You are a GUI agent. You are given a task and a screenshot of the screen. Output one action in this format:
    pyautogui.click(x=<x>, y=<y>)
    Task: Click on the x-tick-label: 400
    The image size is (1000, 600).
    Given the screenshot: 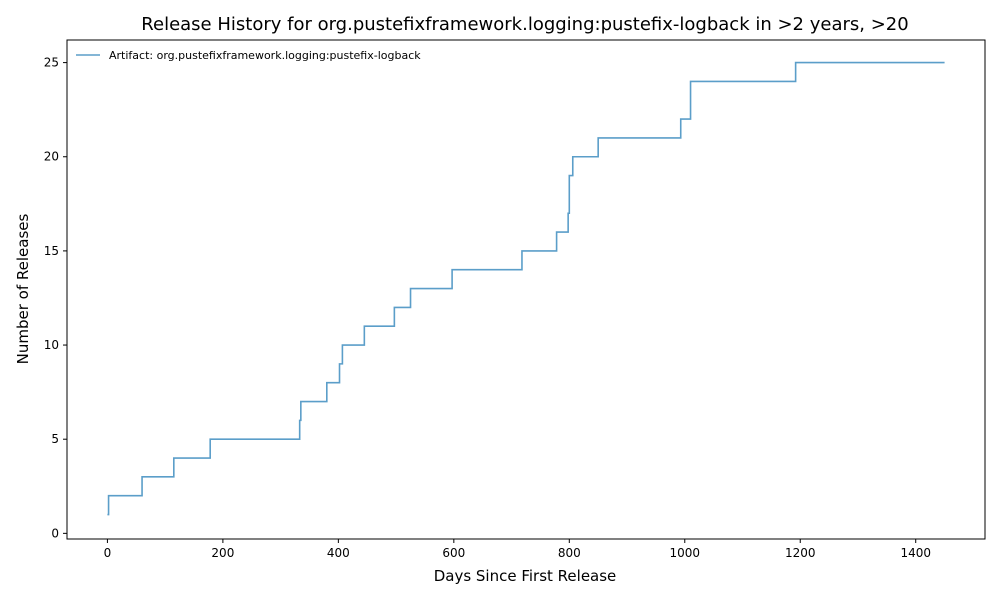 What is the action you would take?
    pyautogui.click(x=338, y=553)
    